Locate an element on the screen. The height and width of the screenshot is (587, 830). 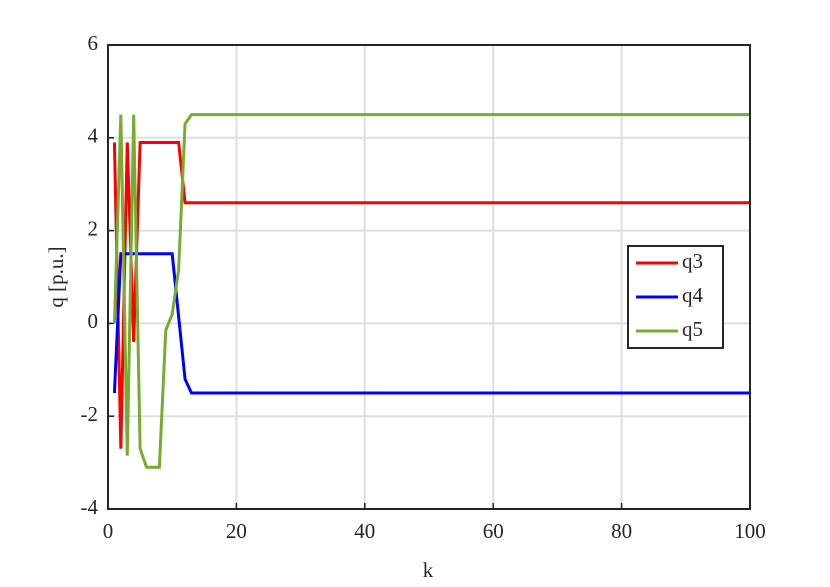
x-tick-label: 100 is located at coordinates (750, 531).